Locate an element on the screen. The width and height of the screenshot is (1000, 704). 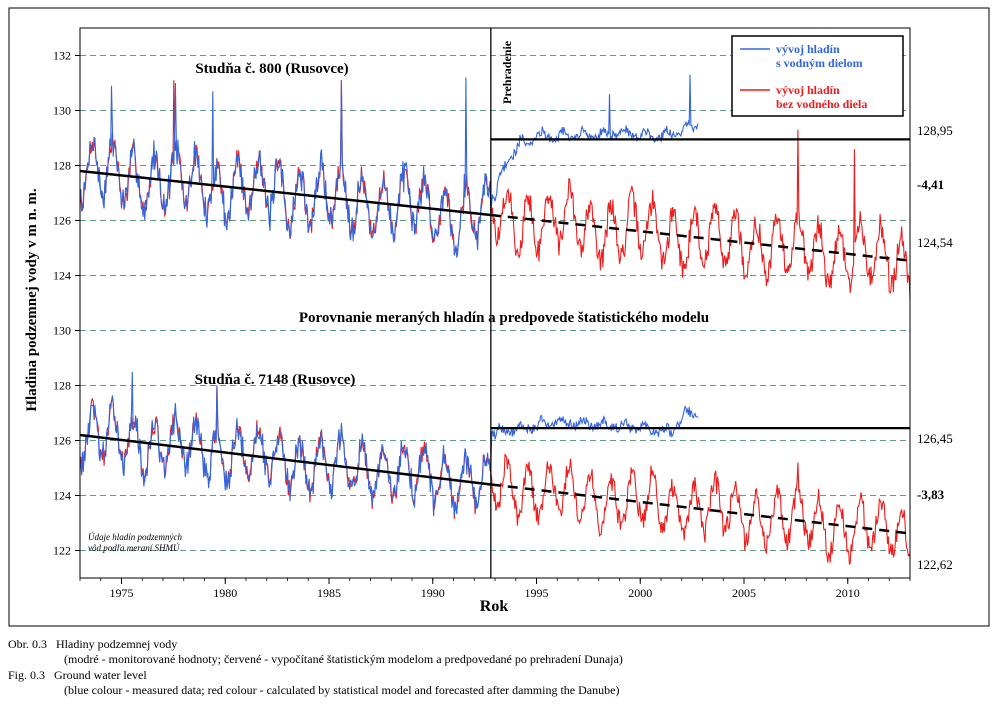
caption-en-title: Ground water level is located at coordinates (100, 675).